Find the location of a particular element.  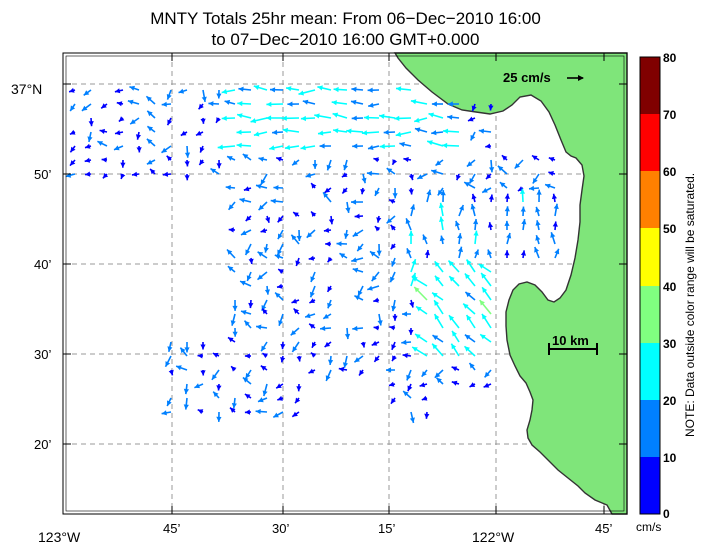

x-tick-label-45-east: 45’ is located at coordinates (603, 528).